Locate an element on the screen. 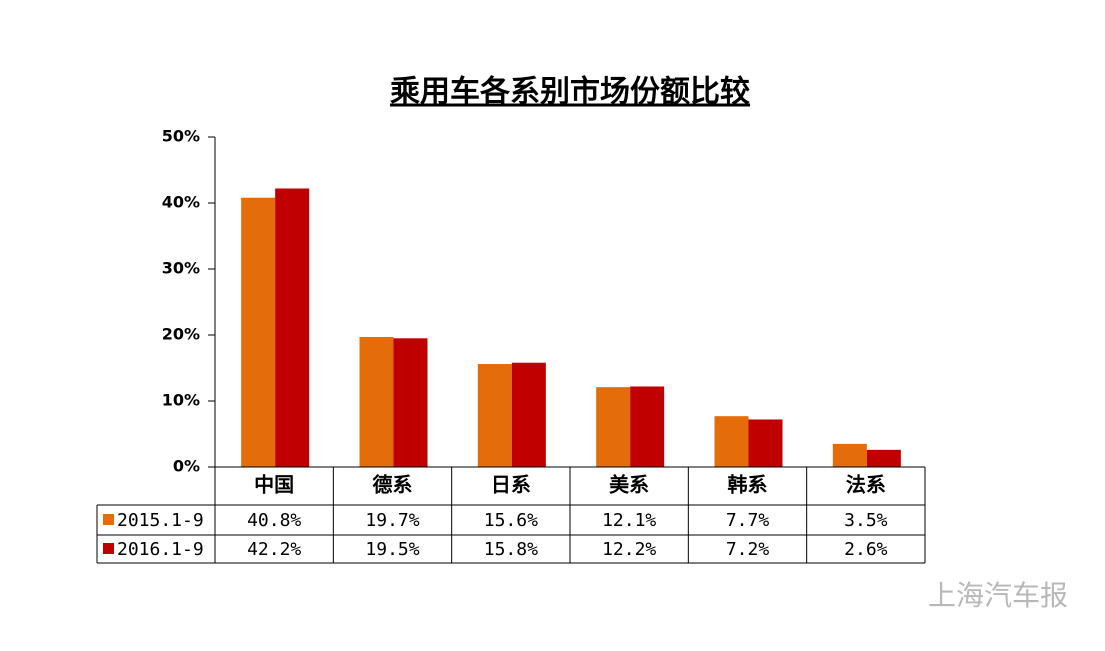 The image size is (1105, 651). y-tick-label: 30% is located at coordinates (181, 268).